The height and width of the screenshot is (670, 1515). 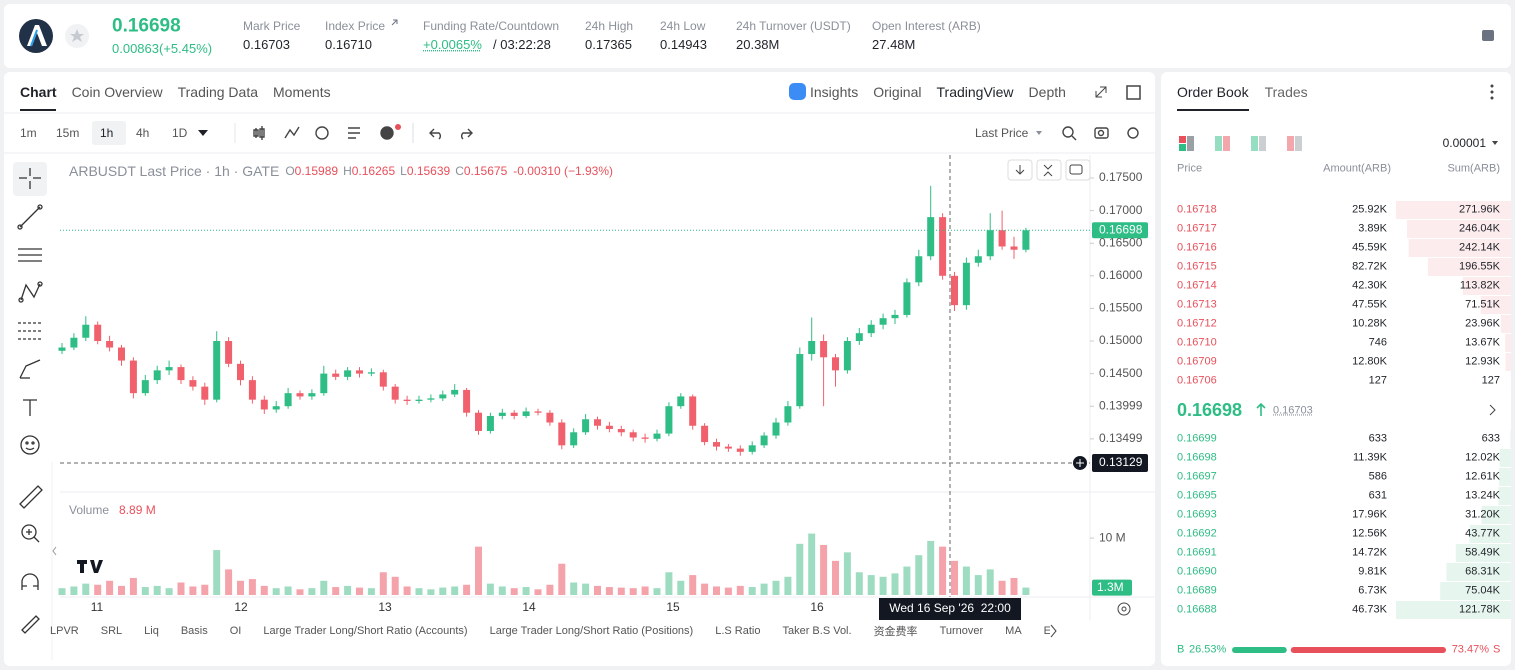 What do you see at coordinates (1482, 304) in the screenshot?
I see `book-sum: 71.51K` at bounding box center [1482, 304].